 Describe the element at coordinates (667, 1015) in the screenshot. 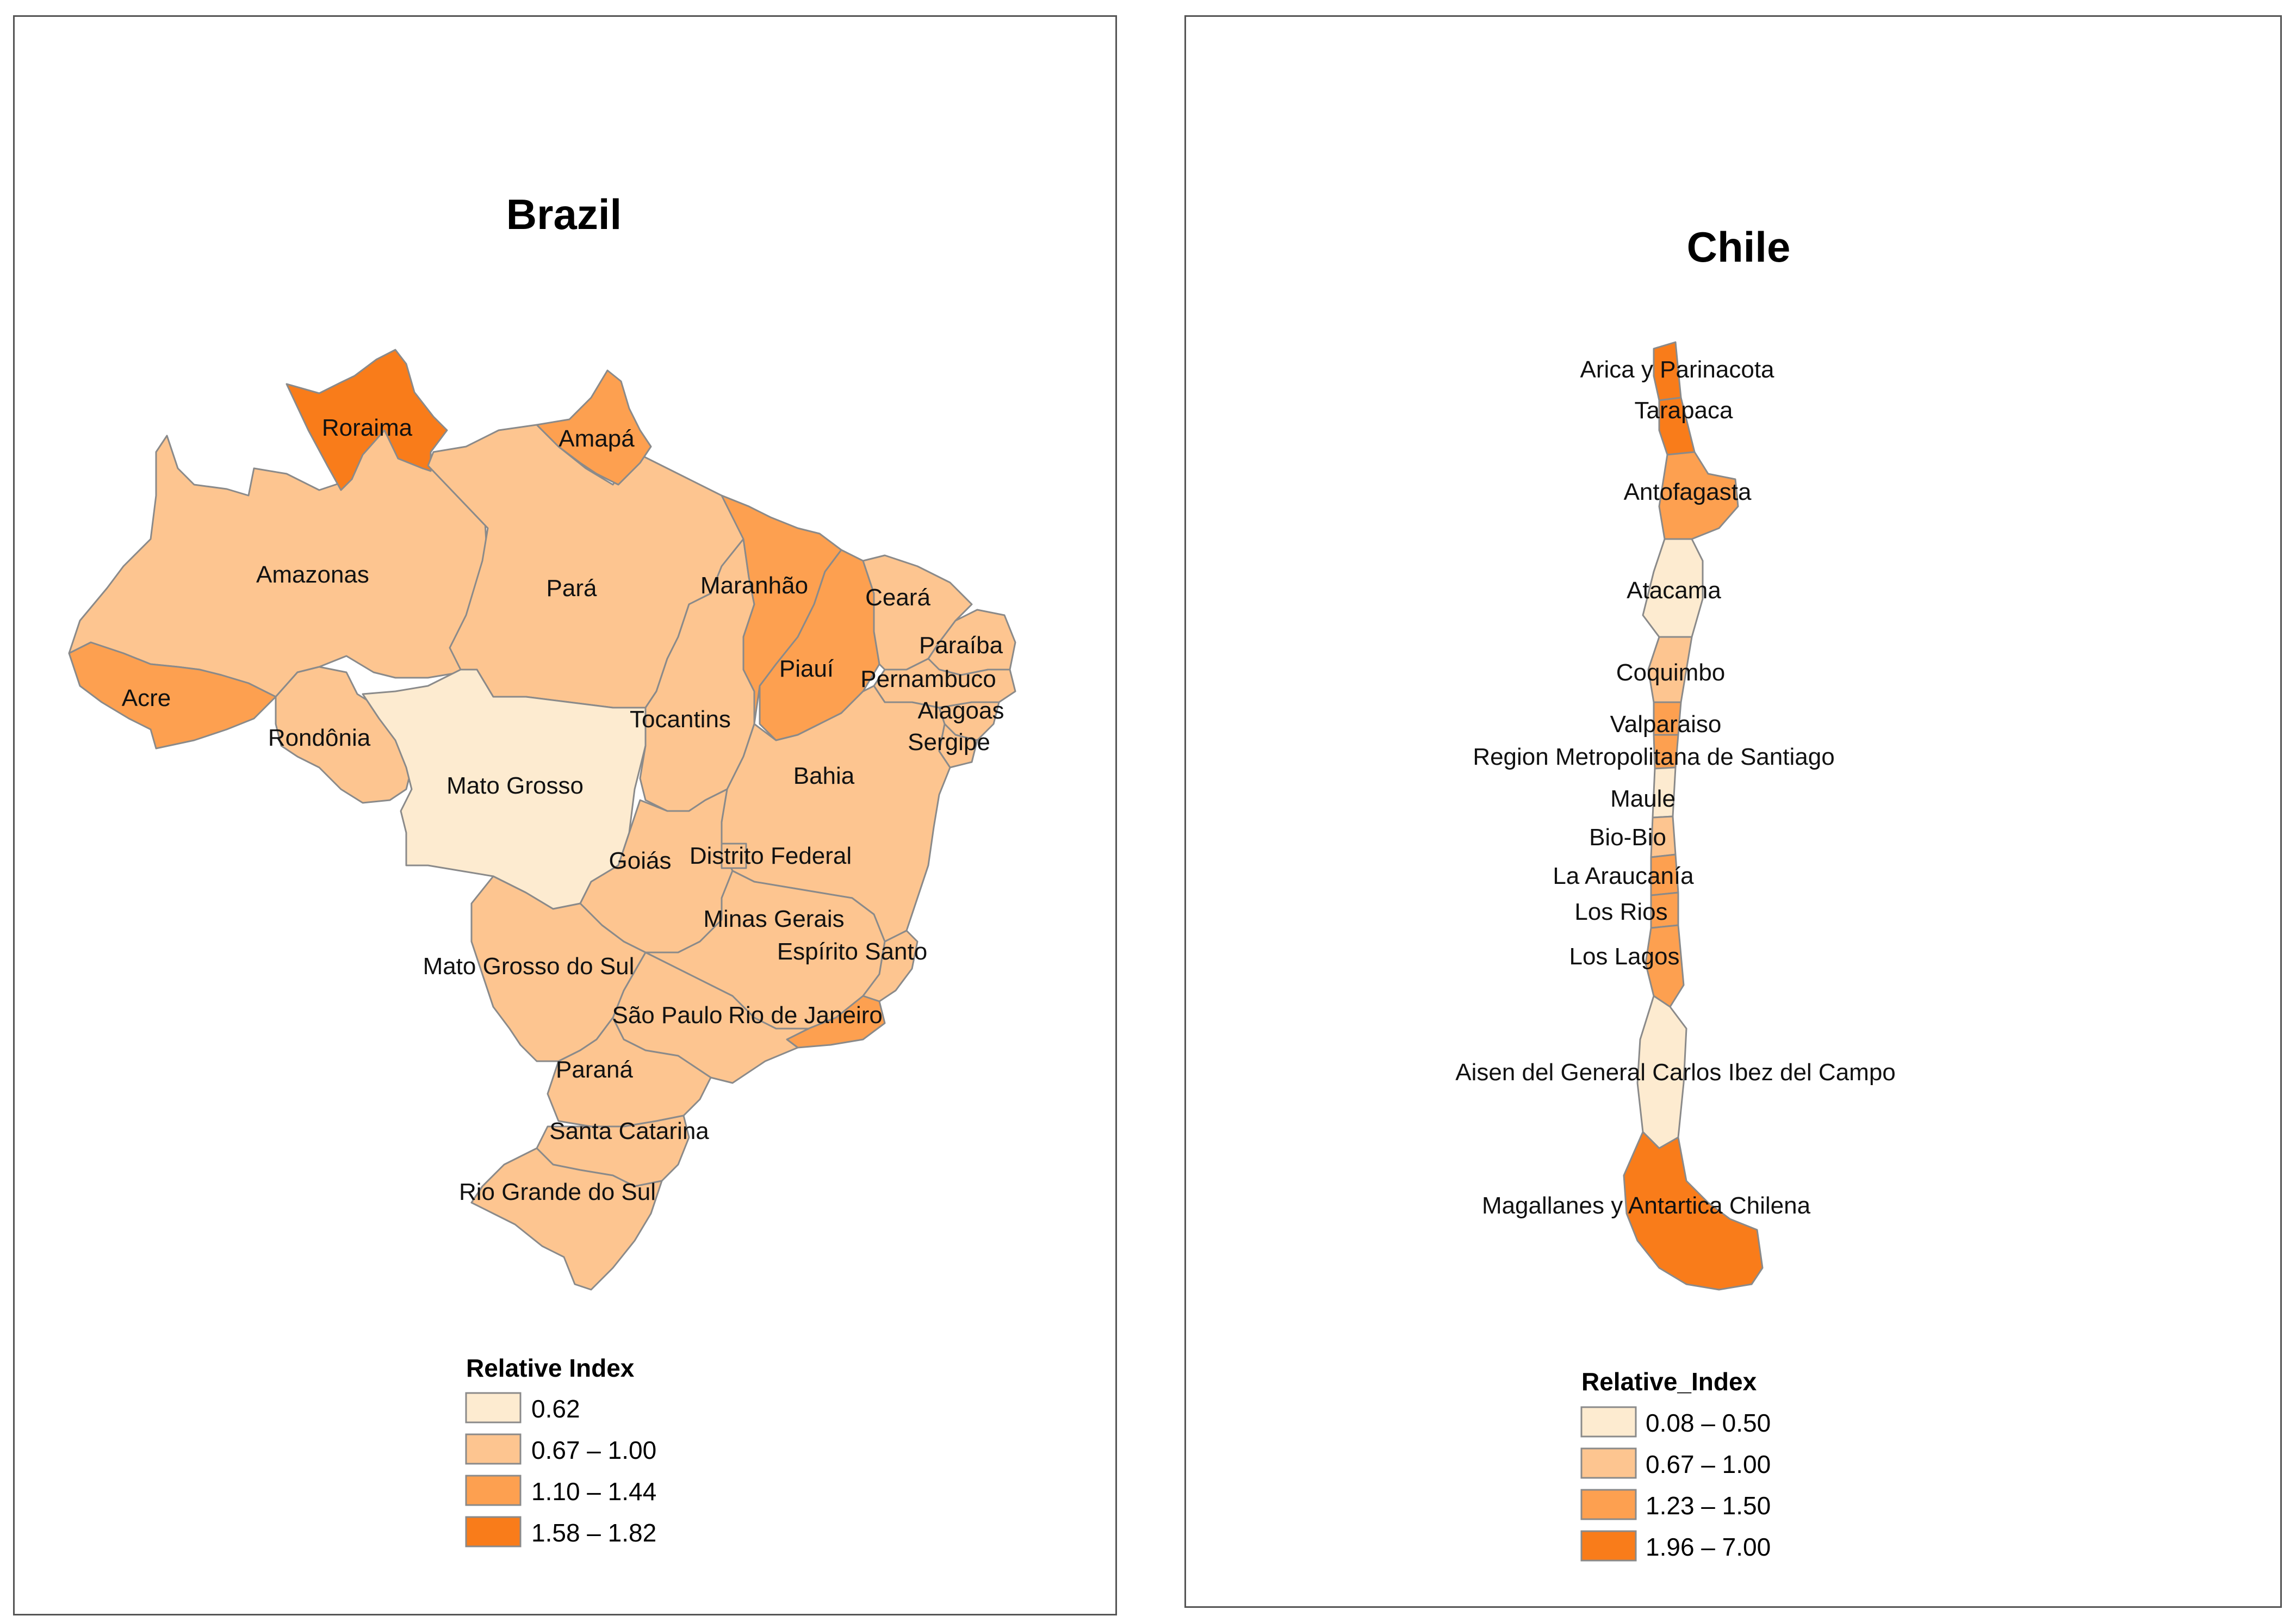

I see `label-sao-paulo: São Paulo` at that location.